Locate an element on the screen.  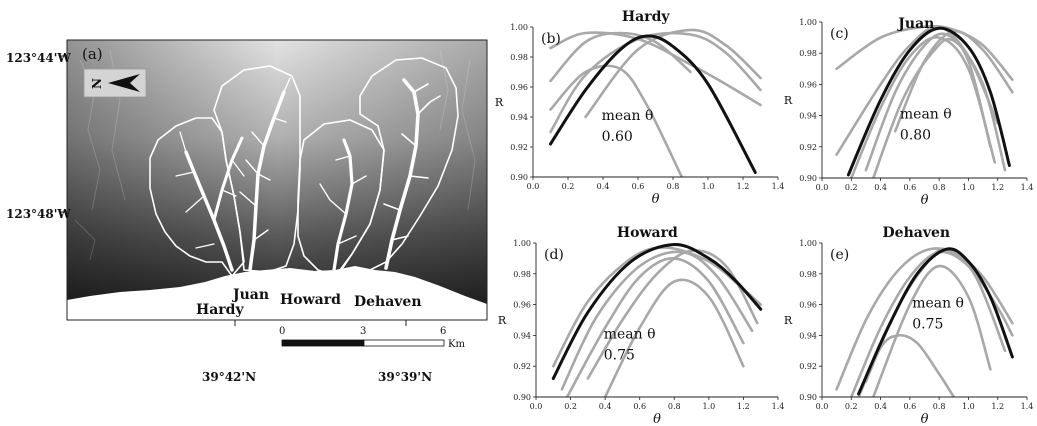
y-tick-label: 0.98 is located at coordinates (519, 57).